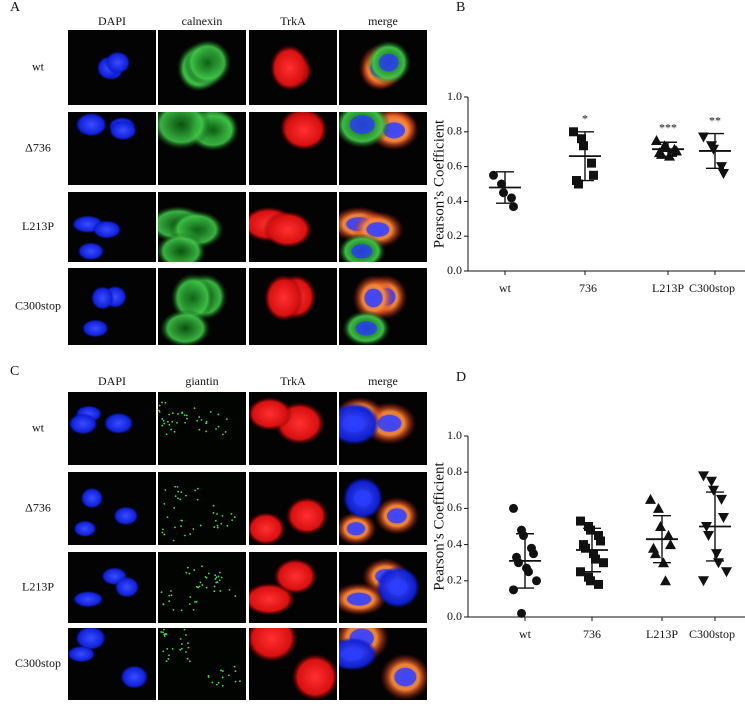 The width and height of the screenshot is (745, 707). What do you see at coordinates (505, 288) in the screenshot?
I see `x-tick-label: wt` at bounding box center [505, 288].